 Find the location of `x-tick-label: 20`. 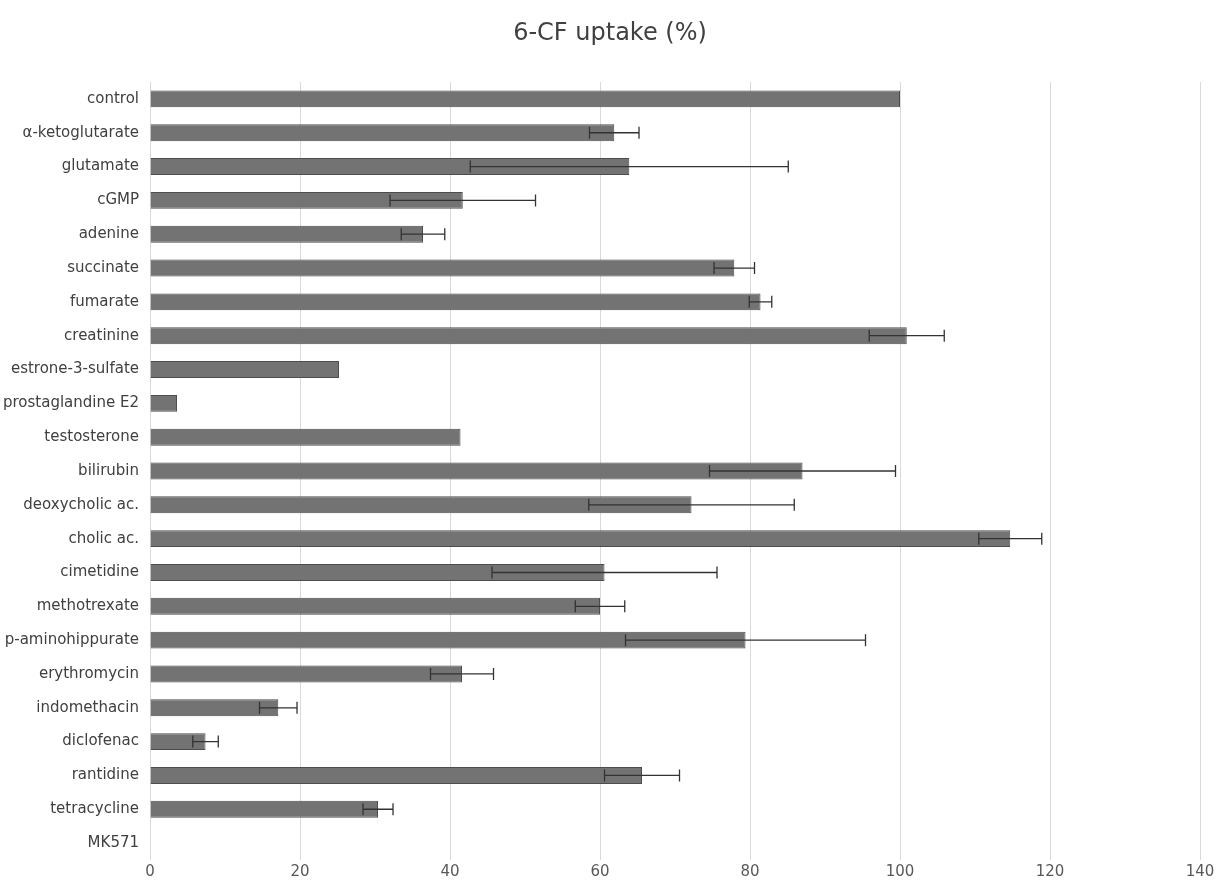

x-tick-label: 20 is located at coordinates (300, 870).